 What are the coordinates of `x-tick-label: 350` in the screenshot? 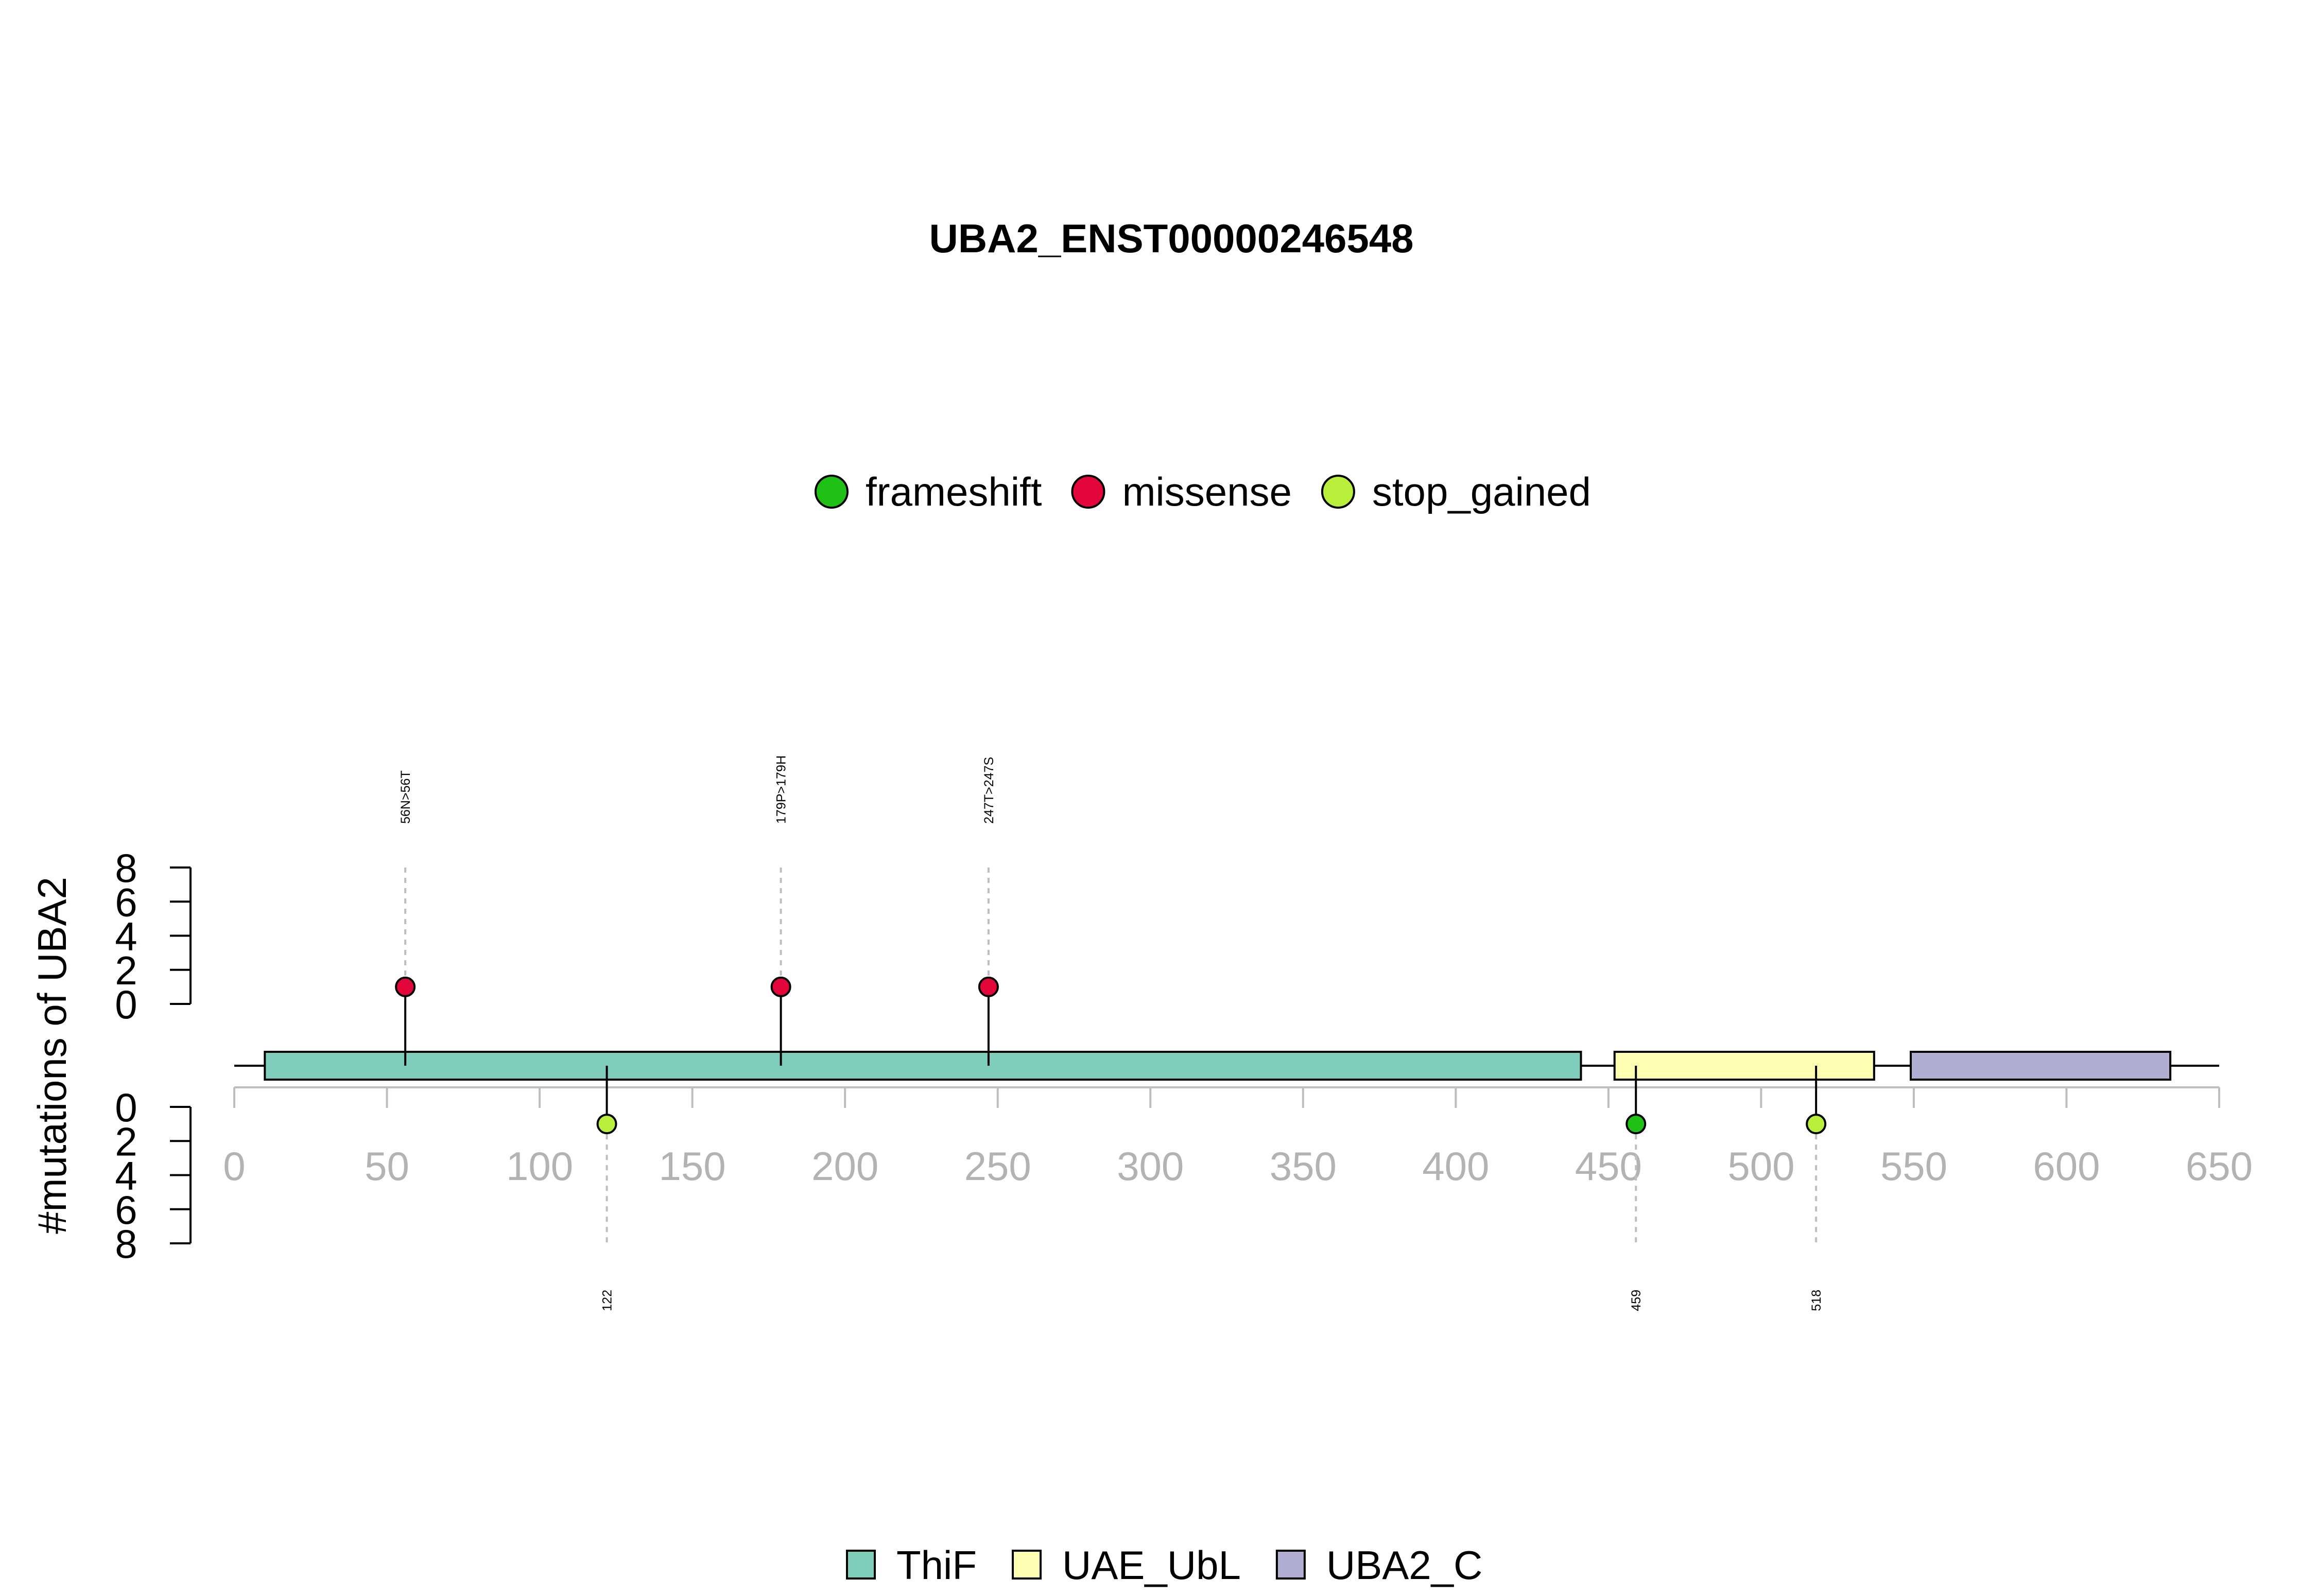 It's located at (1303, 1166).